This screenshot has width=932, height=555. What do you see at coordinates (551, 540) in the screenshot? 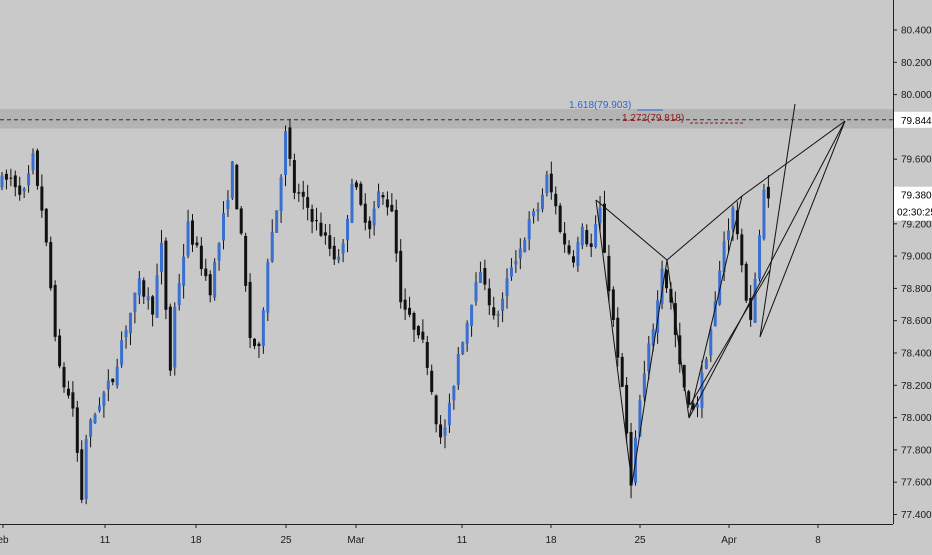
I see `time-tick-label: 18` at bounding box center [551, 540].